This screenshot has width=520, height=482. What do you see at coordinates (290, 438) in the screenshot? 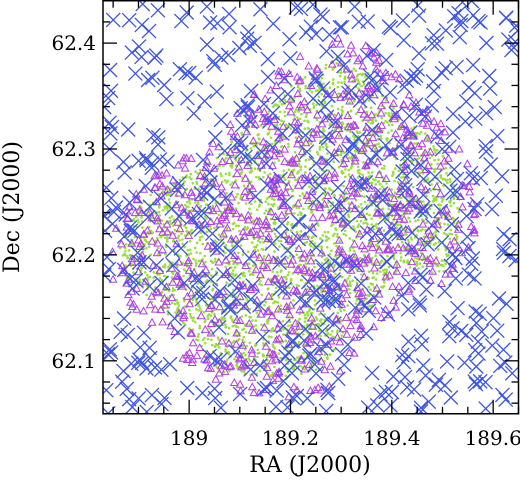
I see `x-tick-label: 189.2` at bounding box center [290, 438].